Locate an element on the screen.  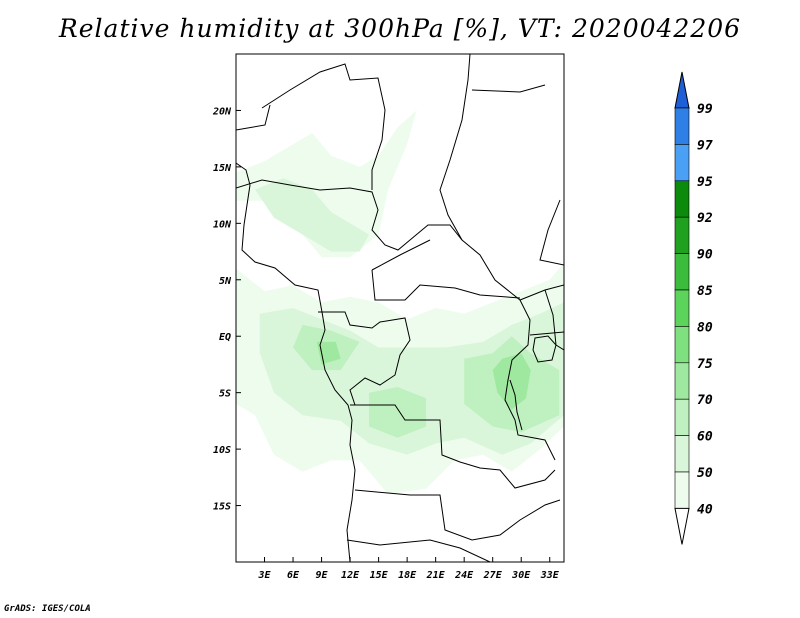
y-tick-label: 5N is located at coordinates (225, 281).